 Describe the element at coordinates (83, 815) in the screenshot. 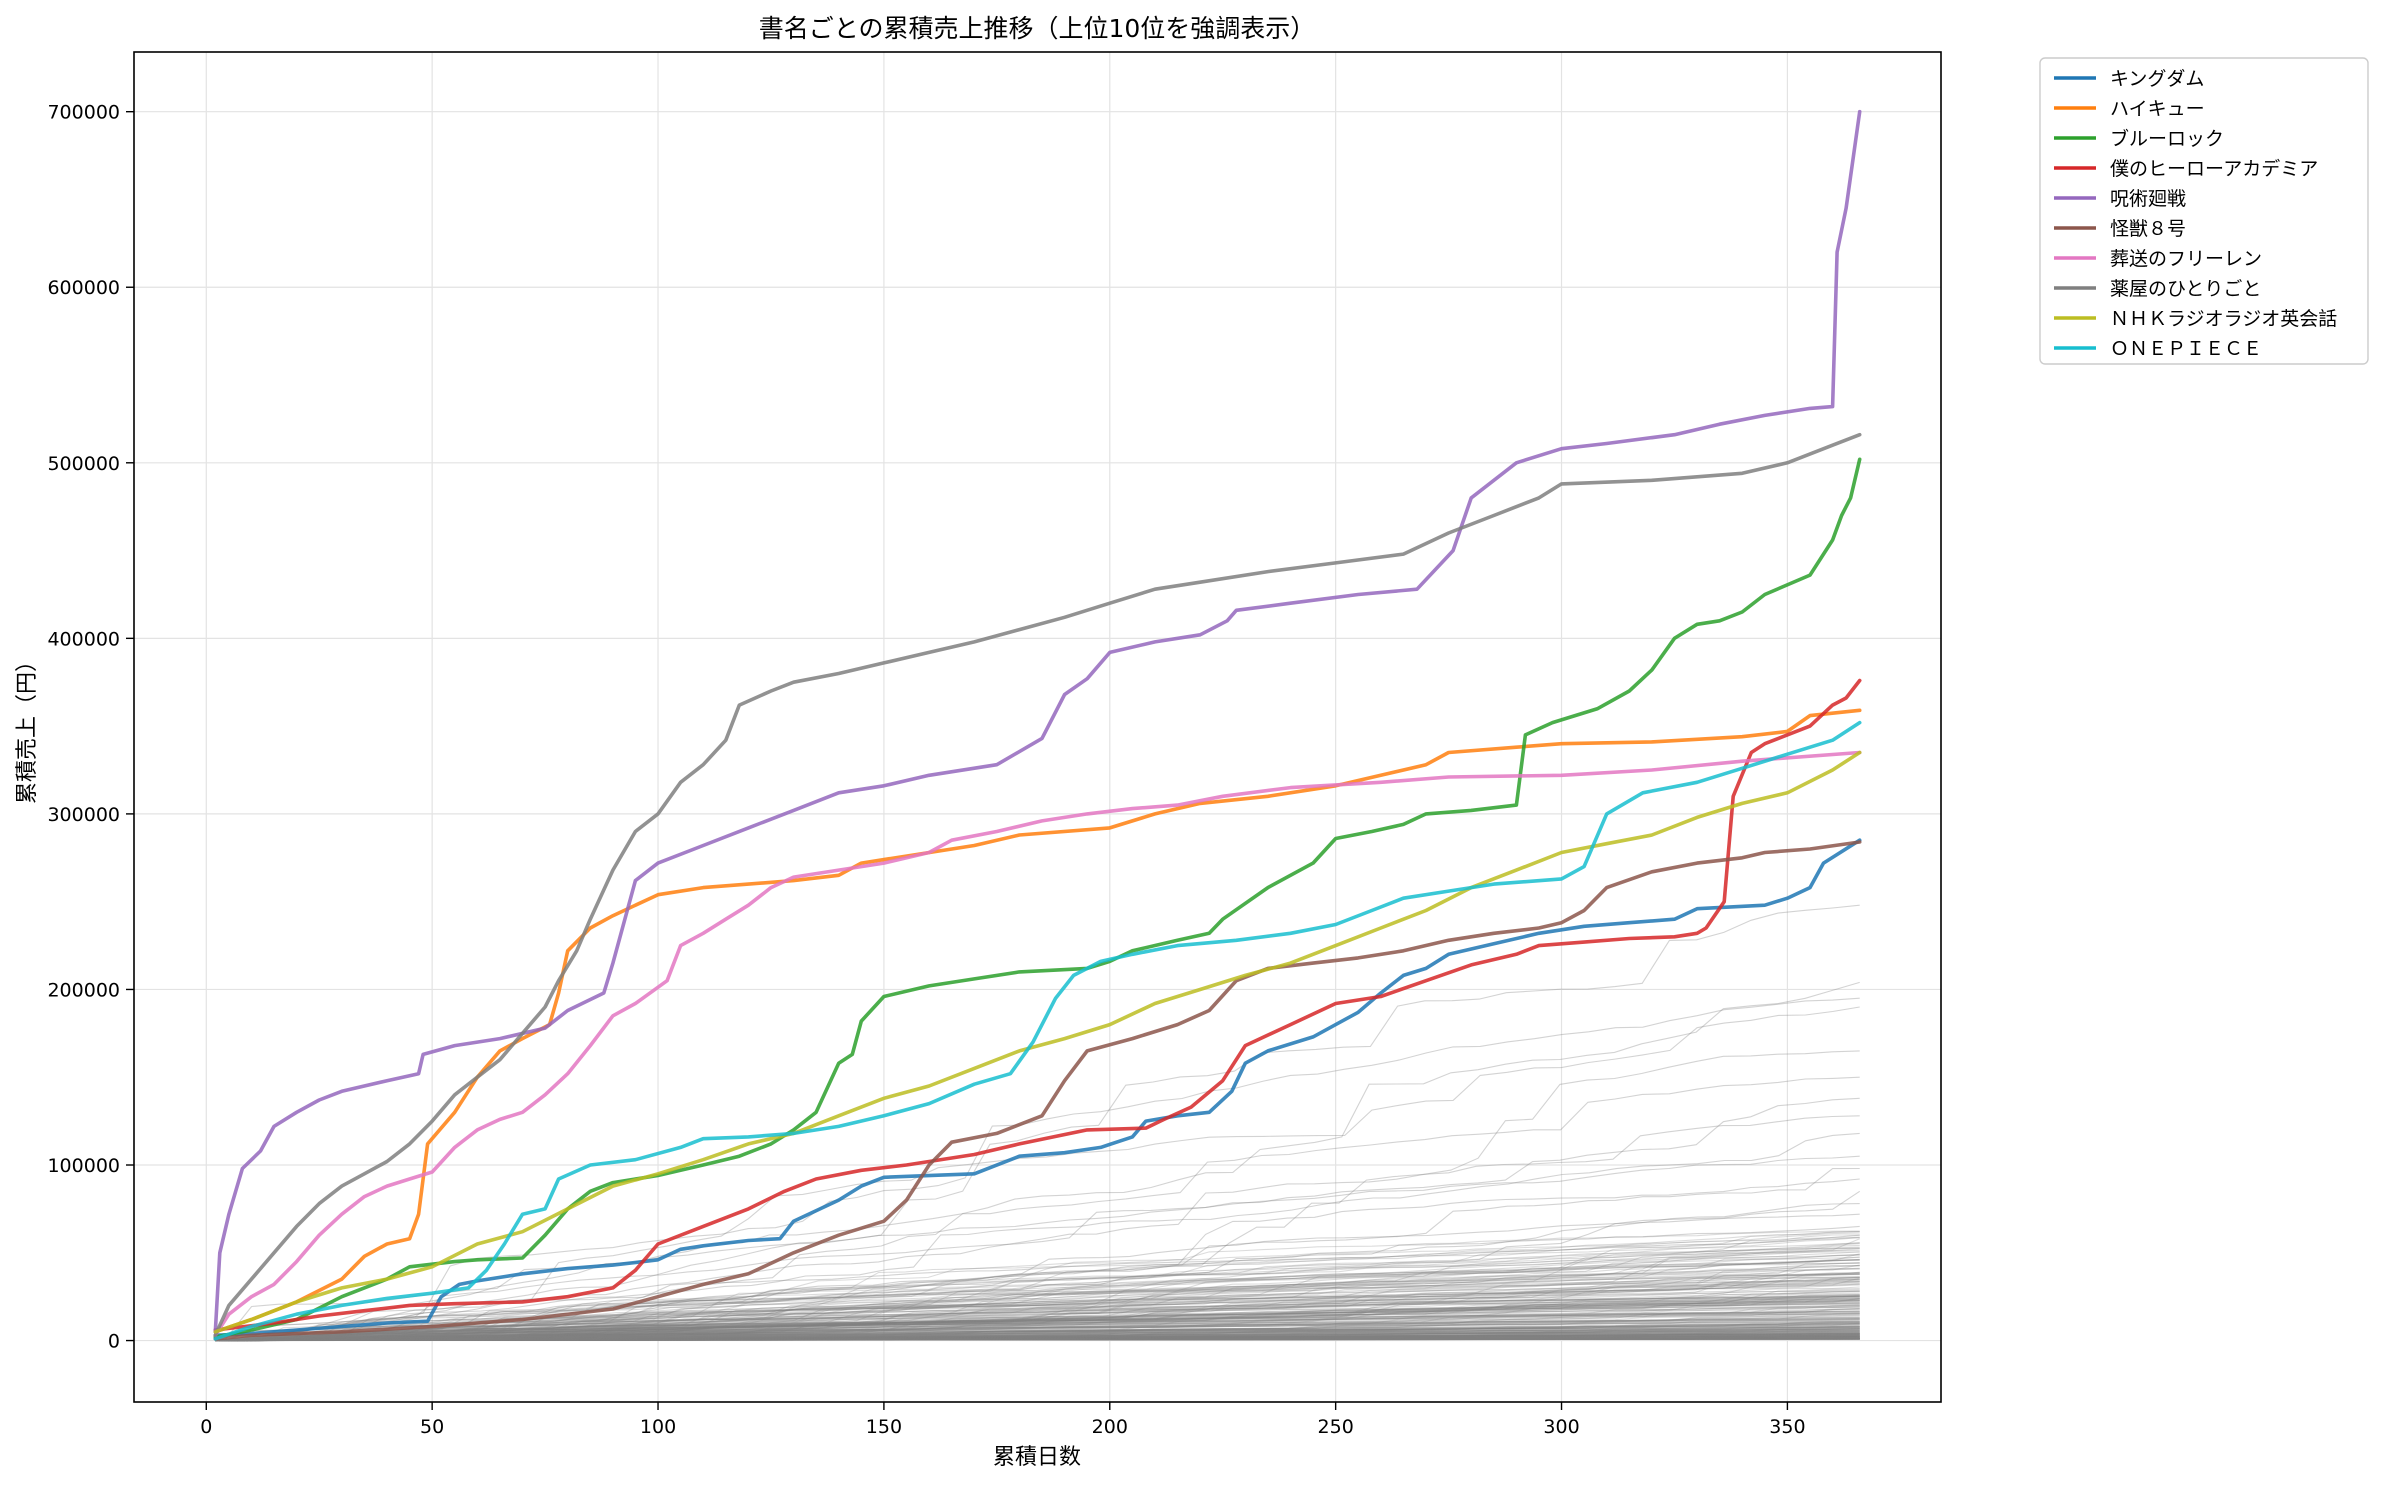

I see `y-tick-label: 300000` at that location.